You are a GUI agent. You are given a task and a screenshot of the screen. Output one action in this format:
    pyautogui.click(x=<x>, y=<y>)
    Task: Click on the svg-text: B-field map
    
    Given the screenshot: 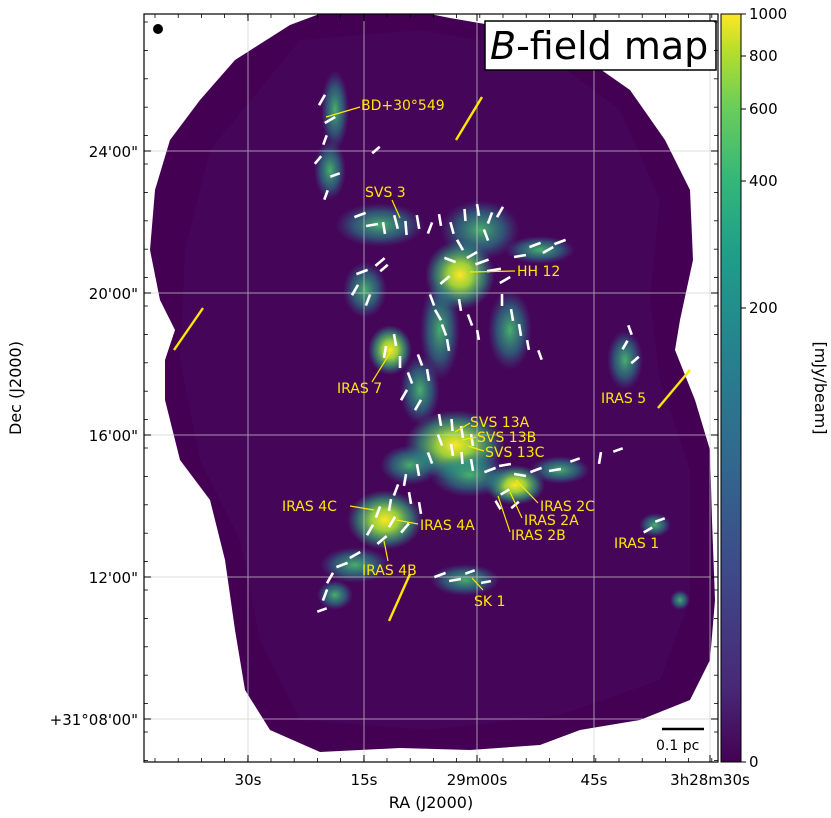 What is the action you would take?
    pyautogui.click(x=599, y=46)
    